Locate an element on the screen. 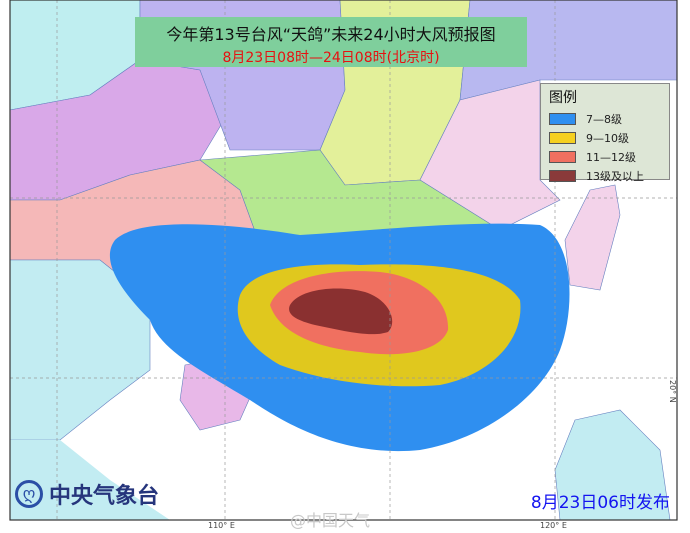 Image resolution: width=690 pixels, height=533 pixels. legend-item-11-12: 11—12级 is located at coordinates (609, 156).